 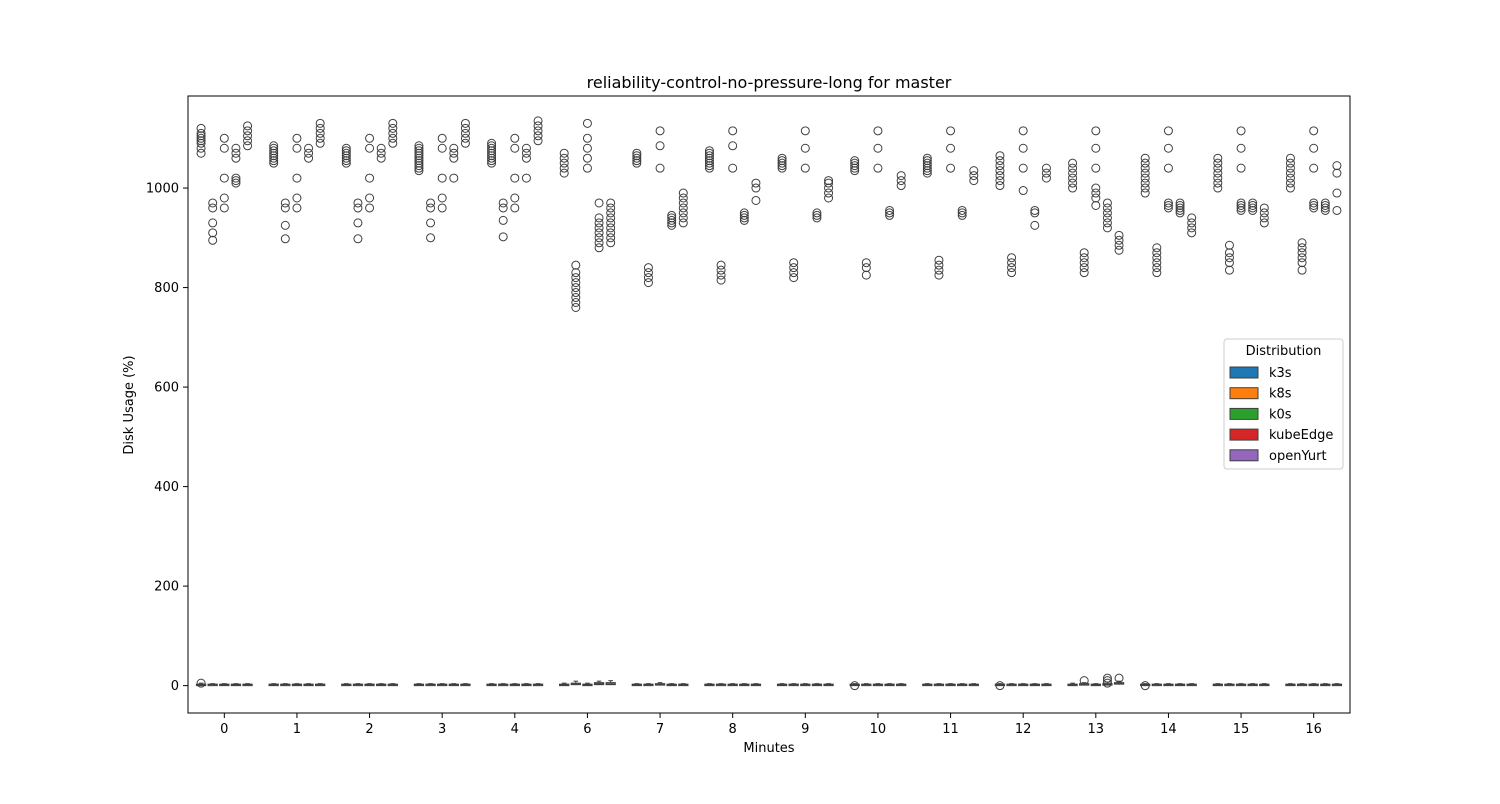 I want to click on y-tick-label: 1000, so click(x=162, y=189).